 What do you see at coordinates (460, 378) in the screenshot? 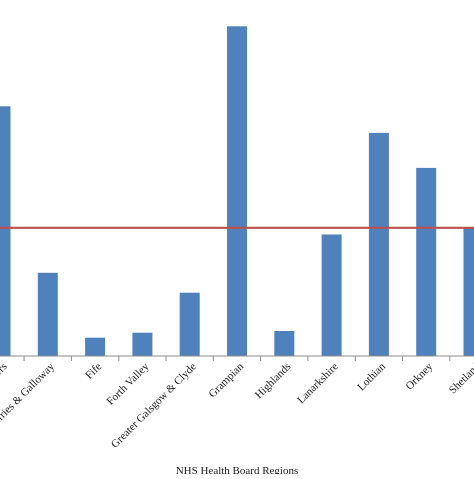
I see `x-tick-label: Shetland` at bounding box center [460, 378].